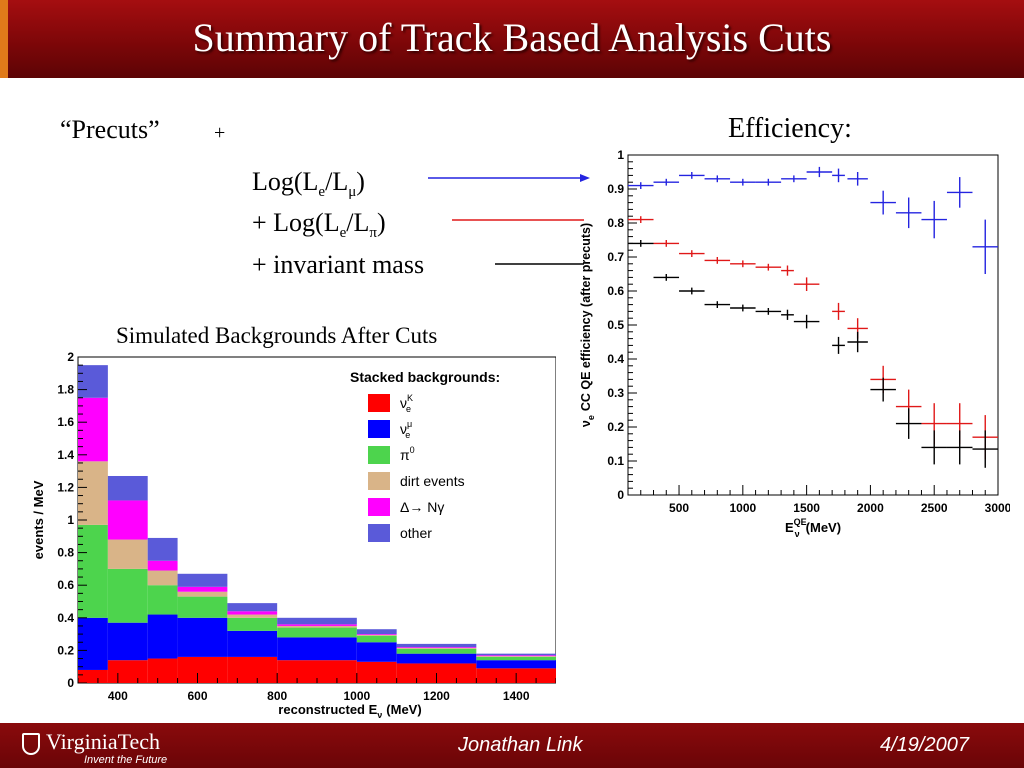 This screenshot has height=768, width=1024. What do you see at coordinates (373, 233) in the screenshot?
I see `cut2-sub2: π` at bounding box center [373, 233].